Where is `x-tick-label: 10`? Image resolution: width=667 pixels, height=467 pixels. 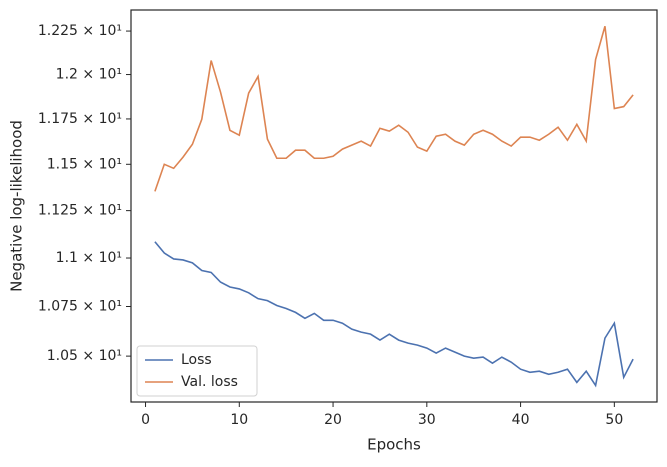 x-tick-label: 10 is located at coordinates (239, 420).